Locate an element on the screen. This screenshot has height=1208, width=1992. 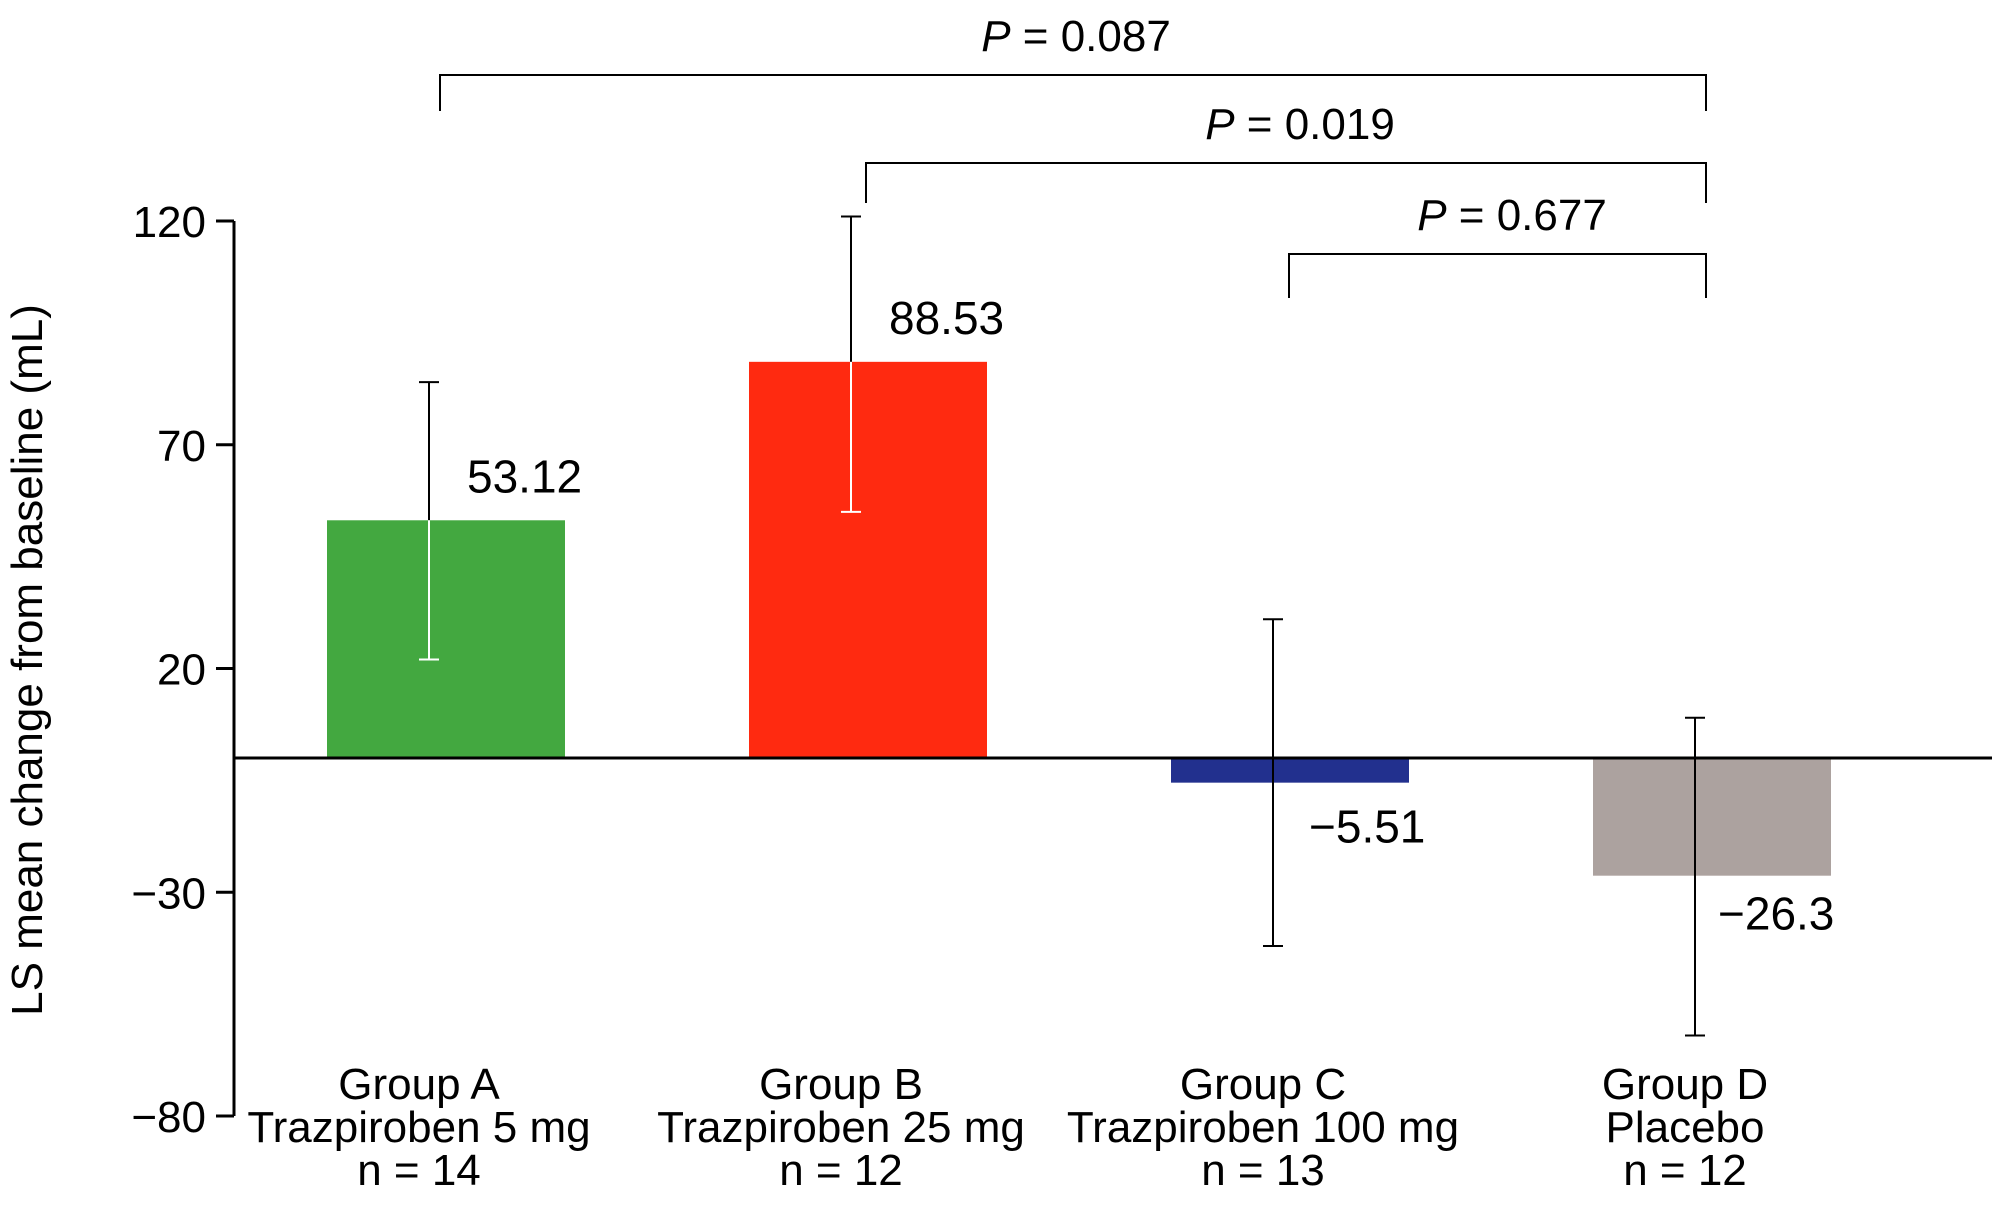
category-label: Trazpiroben 25 mg is located at coordinates (841, 1127).